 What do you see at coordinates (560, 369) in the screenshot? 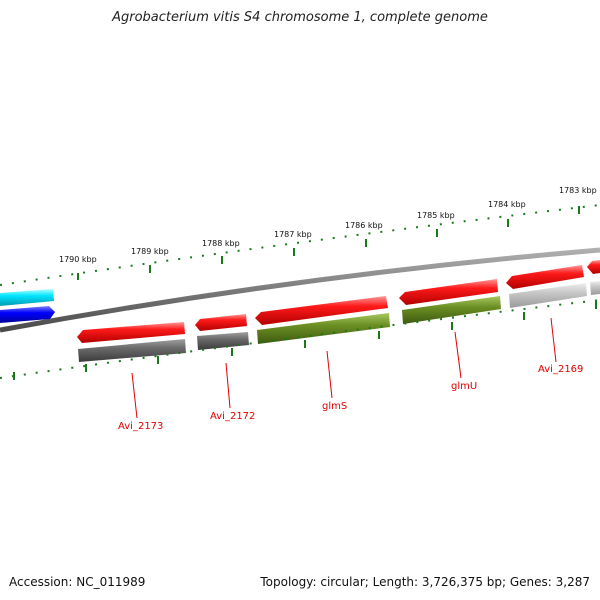
I see `gene-label-avi-2169: Avi_2169` at bounding box center [560, 369].